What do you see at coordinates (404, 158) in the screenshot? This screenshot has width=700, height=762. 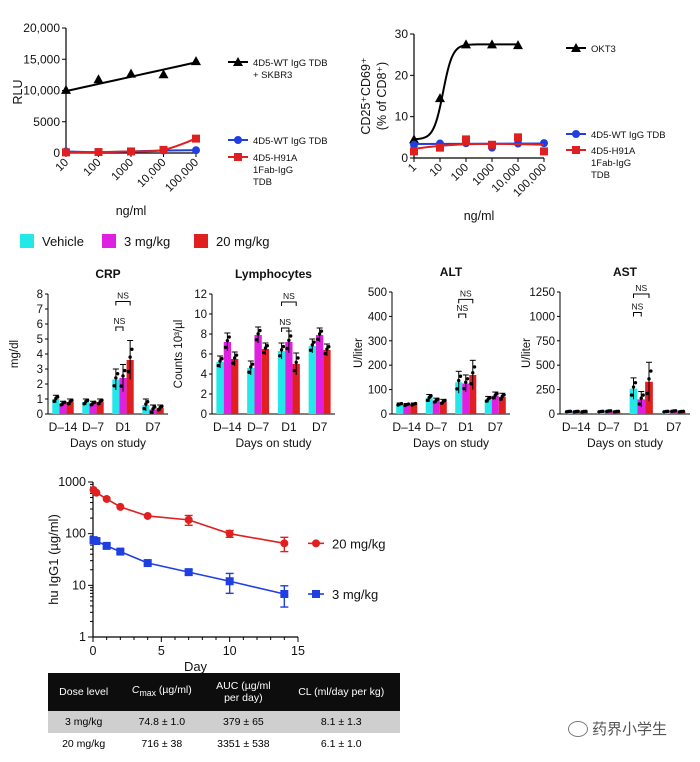 I see `y-tick-label: 0` at bounding box center [404, 158].